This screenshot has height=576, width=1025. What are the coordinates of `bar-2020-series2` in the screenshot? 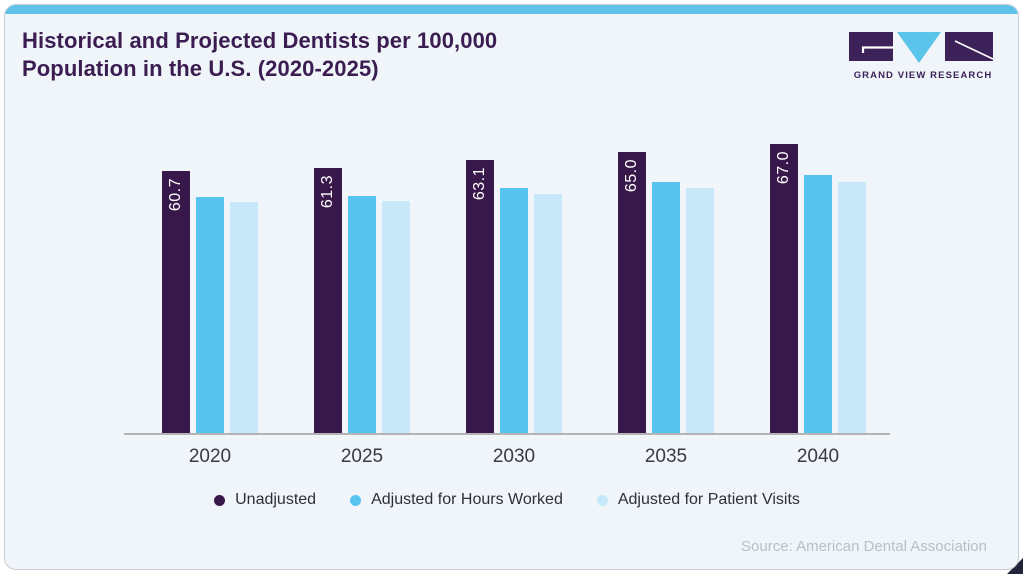 It's located at (244, 317).